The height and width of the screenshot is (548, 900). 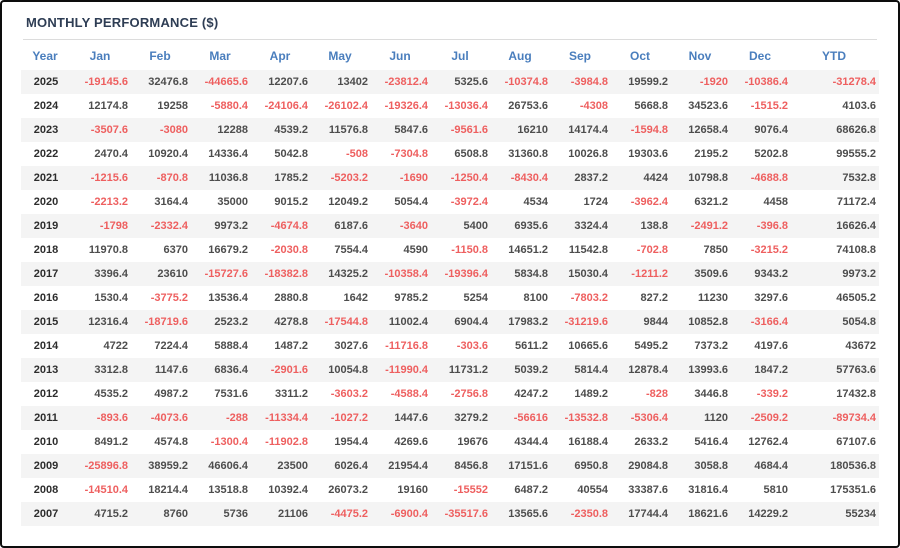 What do you see at coordinates (471, 418) in the screenshot?
I see `value-cell: 3279.2` at bounding box center [471, 418].